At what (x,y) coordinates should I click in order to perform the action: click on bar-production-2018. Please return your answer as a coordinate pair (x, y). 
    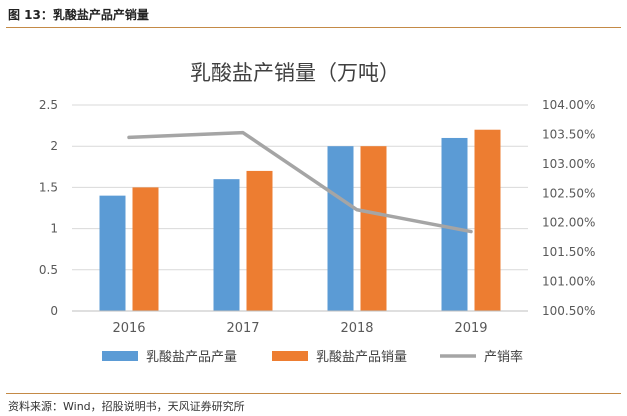
    Looking at the image, I should click on (340, 228).